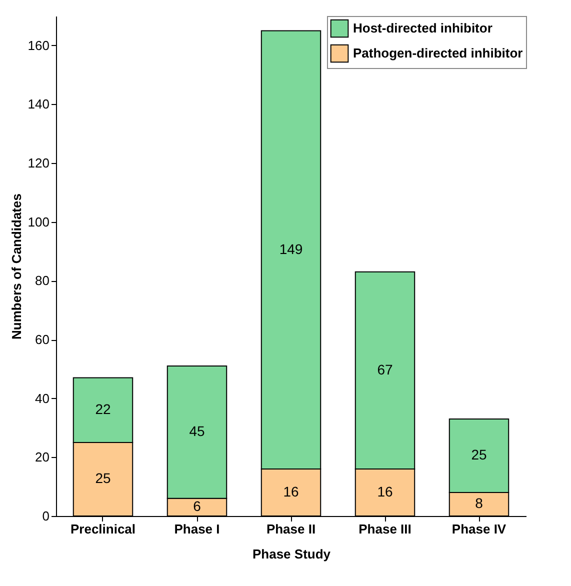  I want to click on y-tick-label: 100, so click(39, 222).